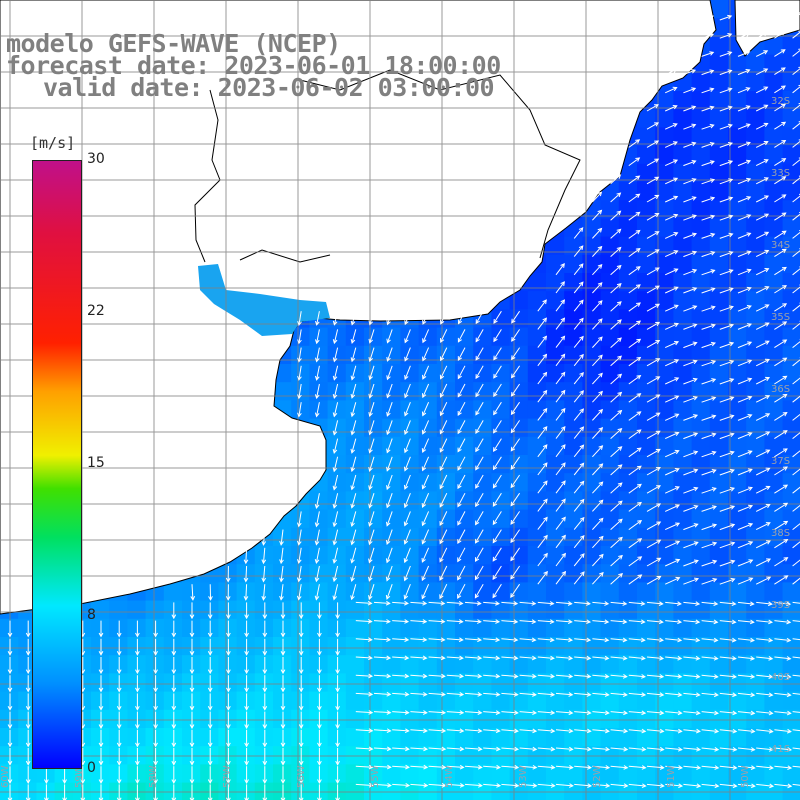  Describe the element at coordinates (269, 87) in the screenshot. I see `valid-date: valid date: 2023-06-02 03:00:00` at that location.